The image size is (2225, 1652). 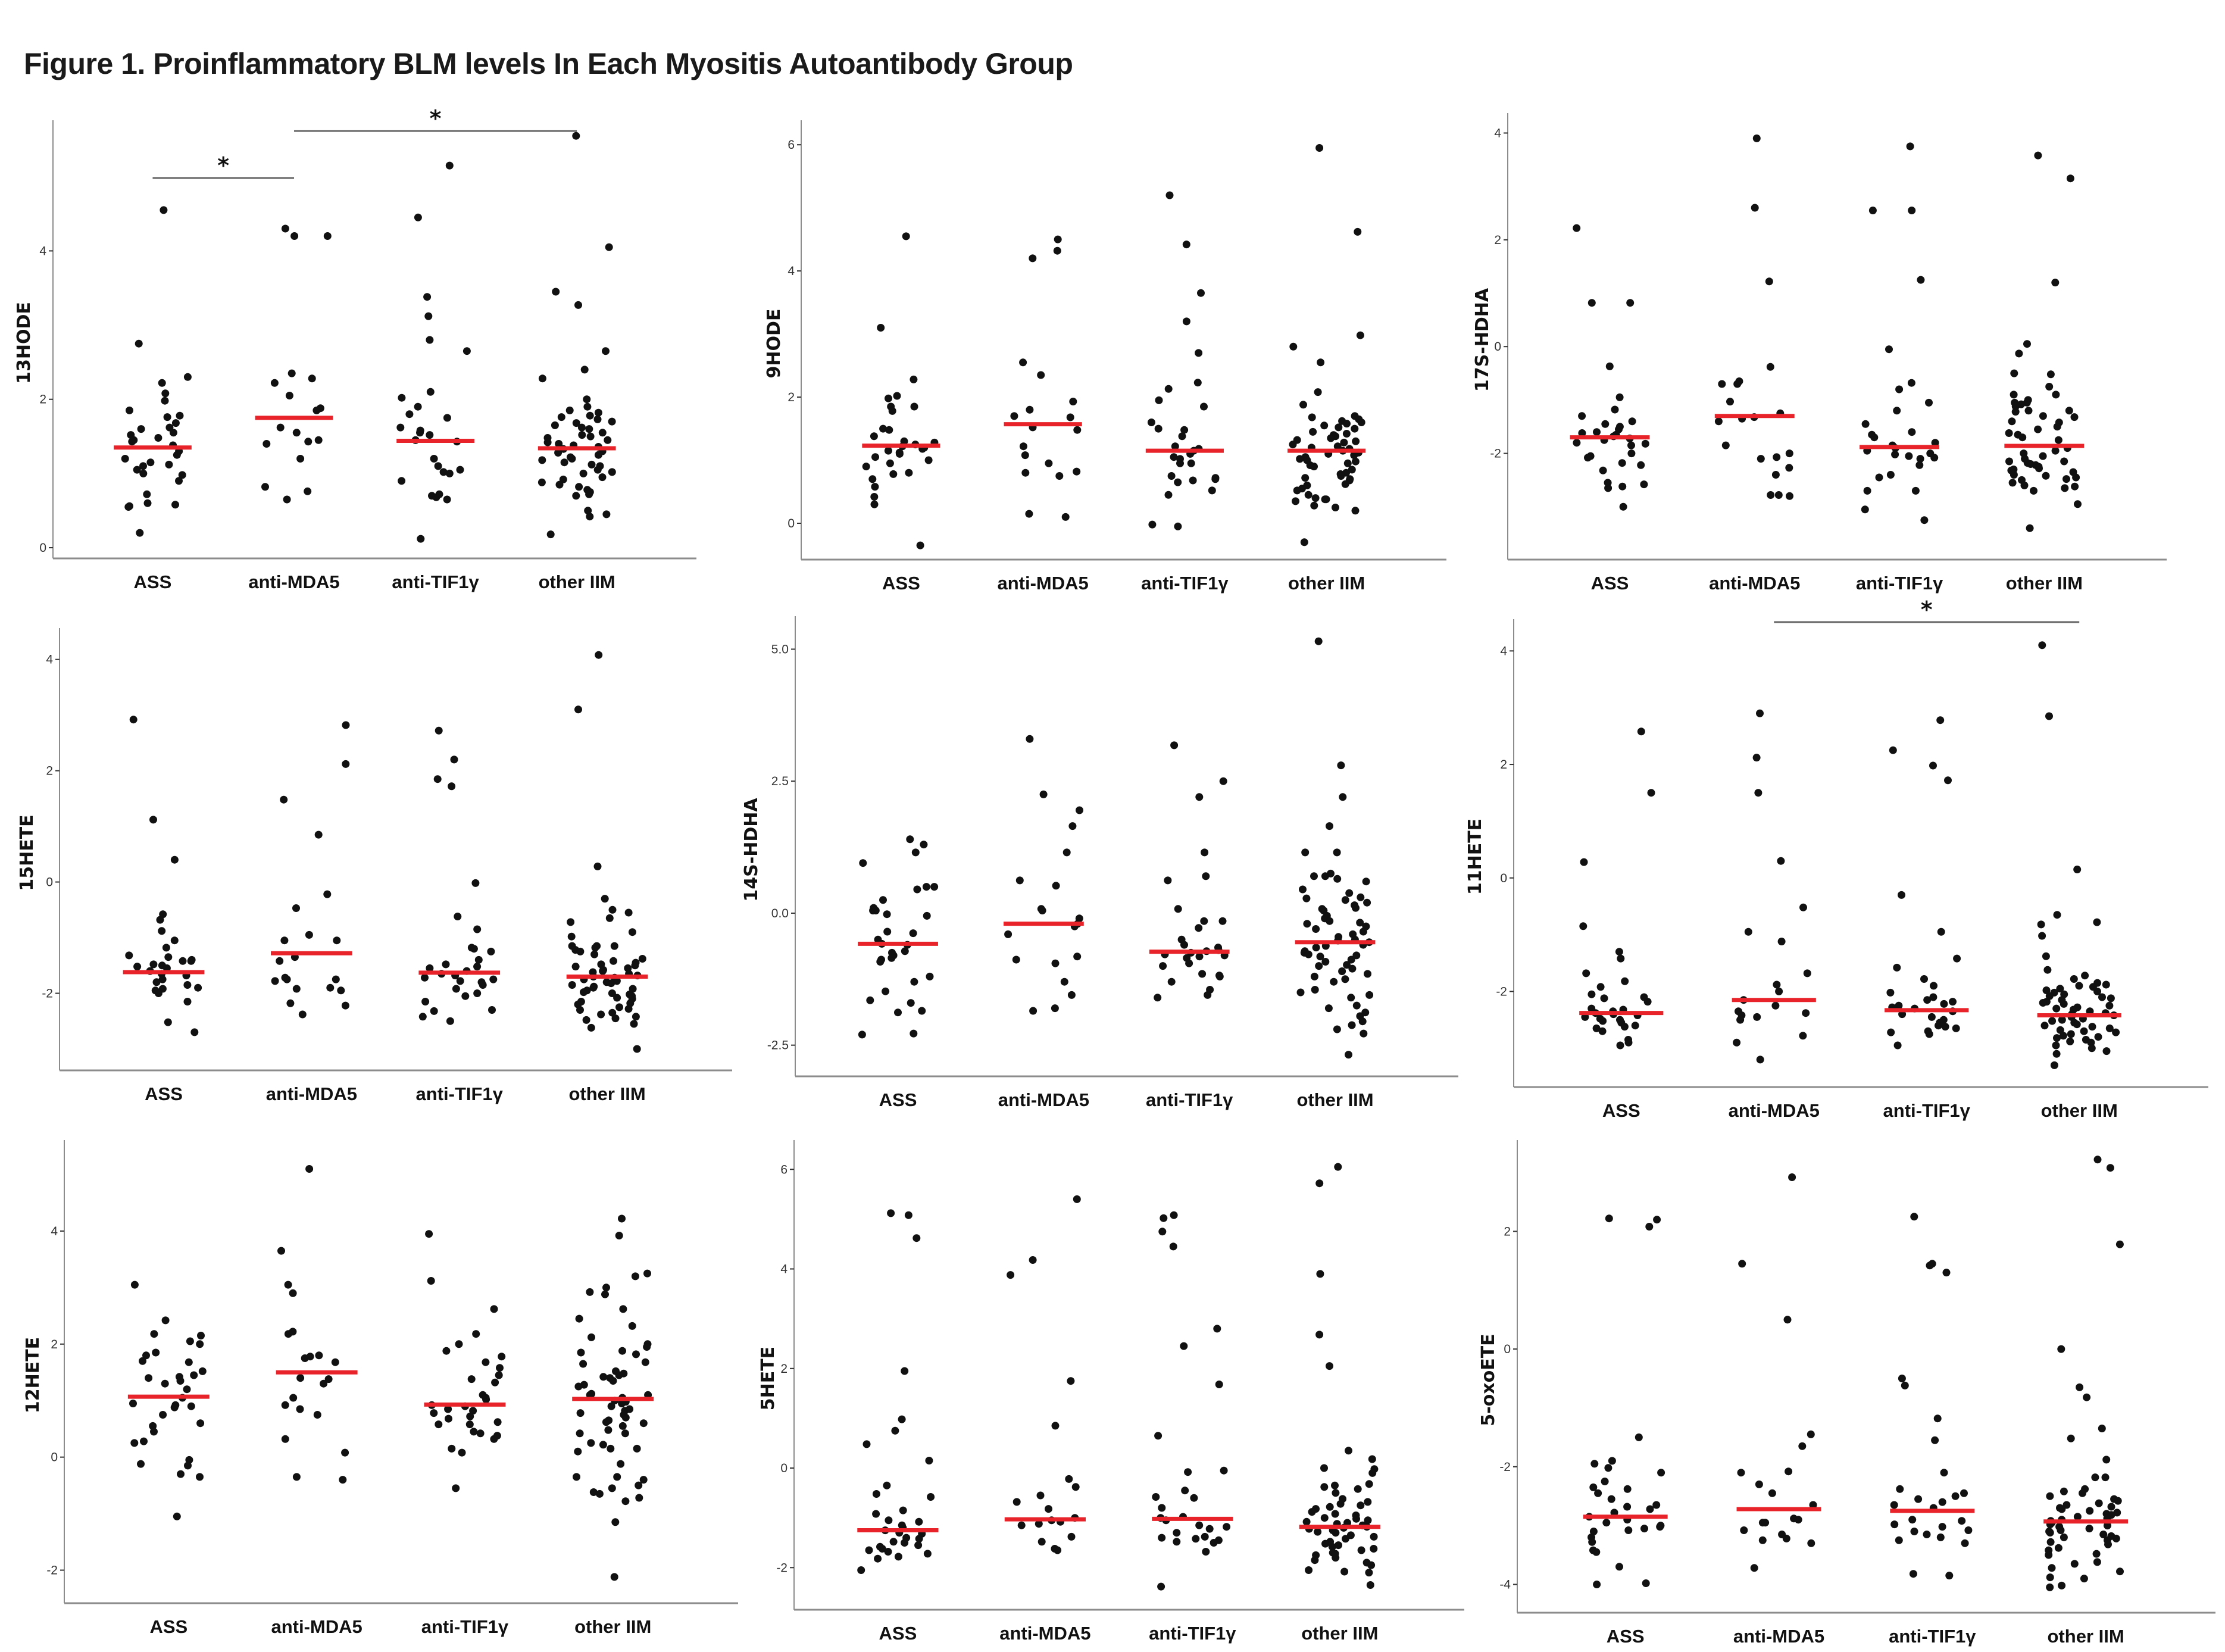 I want to click on x-category-label: other IIM, so click(x=1334, y=1099).